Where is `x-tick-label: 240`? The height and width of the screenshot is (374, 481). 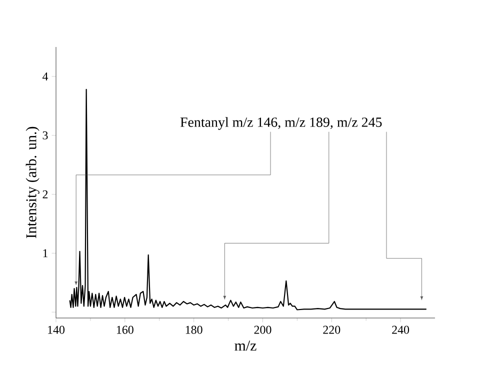 x-tick-label: 240 is located at coordinates (401, 330).